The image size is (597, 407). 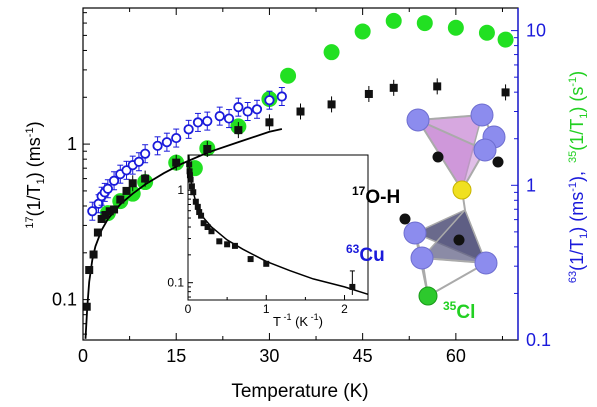 I want to click on sulfur-atom, so click(x=462, y=190).